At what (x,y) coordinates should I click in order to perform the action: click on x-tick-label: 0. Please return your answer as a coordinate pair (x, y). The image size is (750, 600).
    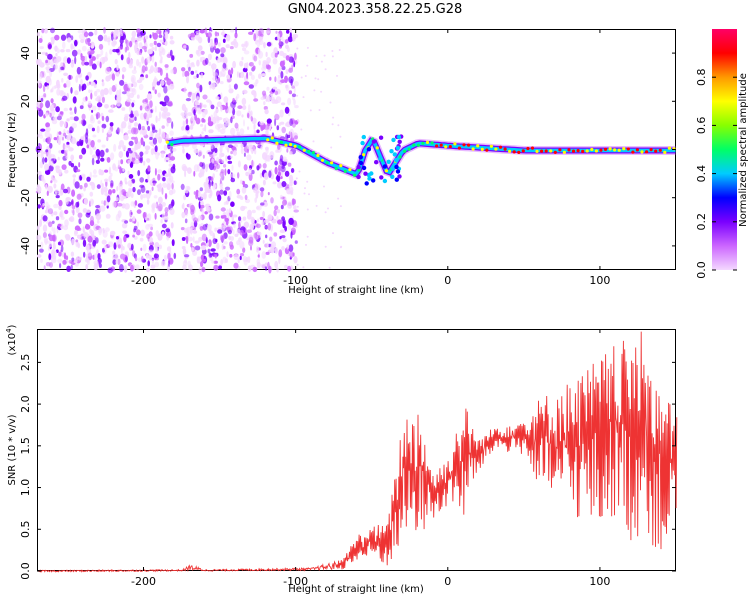
    Looking at the image, I should click on (447, 280).